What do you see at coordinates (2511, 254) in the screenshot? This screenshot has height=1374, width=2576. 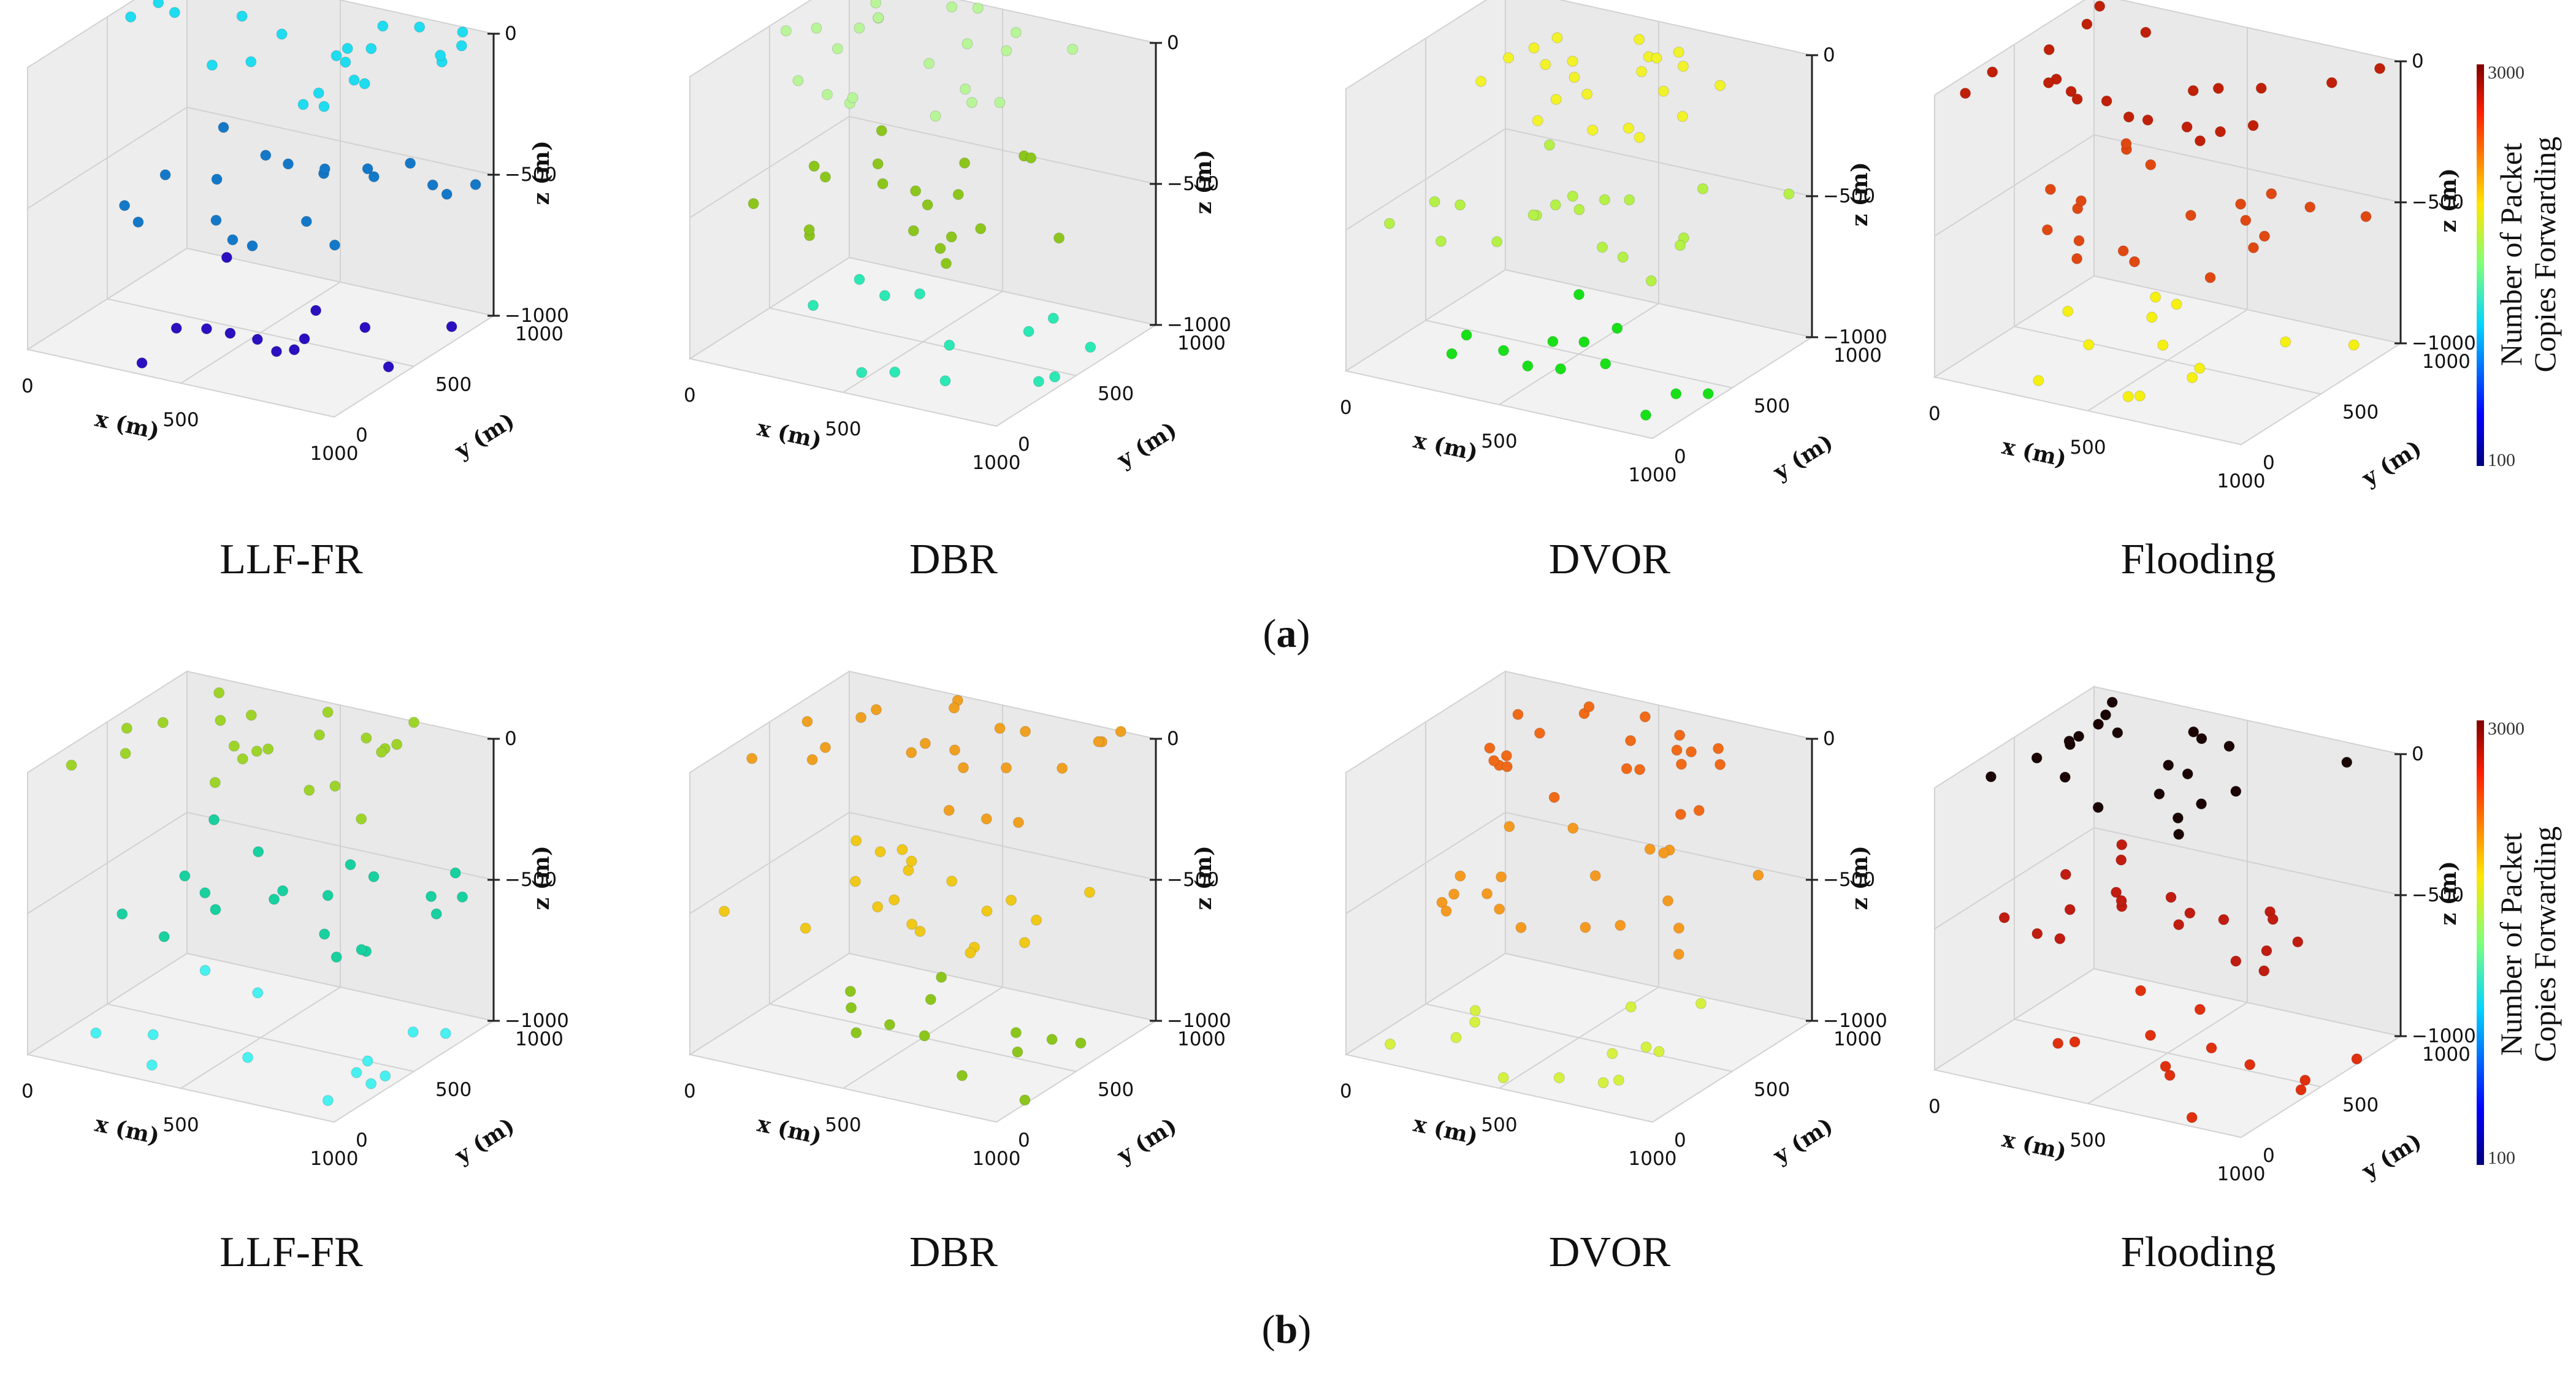 I see `colorbar-a-label-line1: Number of Packet` at bounding box center [2511, 254].